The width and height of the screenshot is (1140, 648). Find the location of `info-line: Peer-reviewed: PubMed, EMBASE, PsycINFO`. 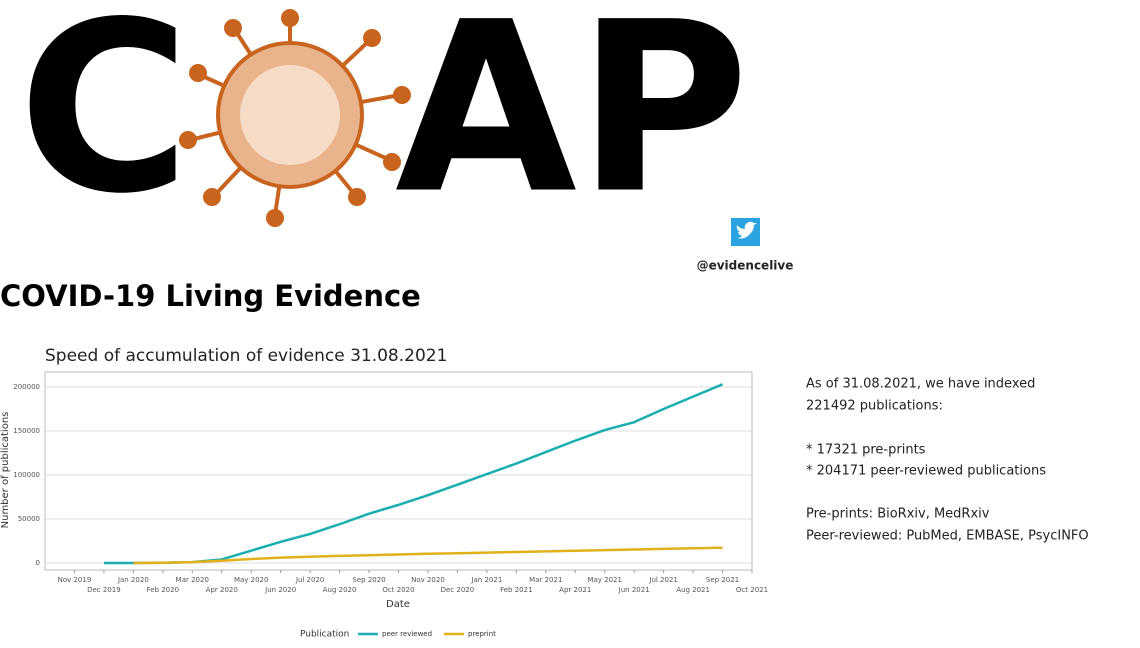

info-line: Peer-reviewed: PubMed, EMBASE, PsycINFO is located at coordinates (947, 536).